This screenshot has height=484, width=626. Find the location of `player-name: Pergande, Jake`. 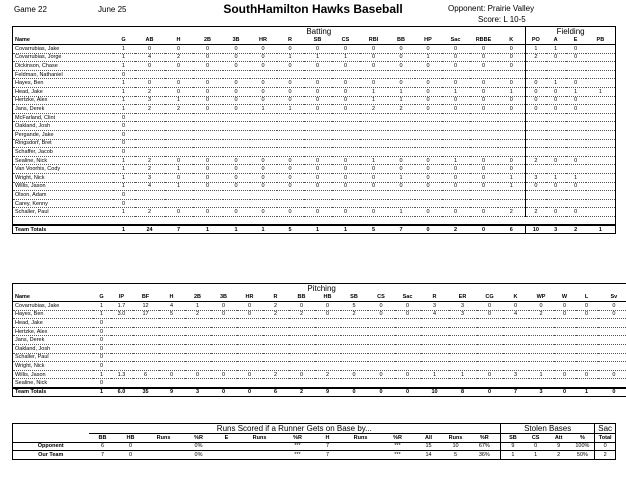

player-name: Pergande, Jake is located at coordinates (62, 135).